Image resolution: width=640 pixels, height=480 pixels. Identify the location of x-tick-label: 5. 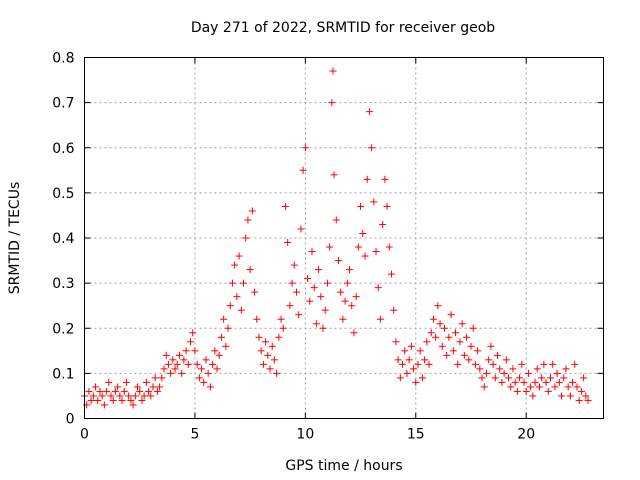
(194, 435).